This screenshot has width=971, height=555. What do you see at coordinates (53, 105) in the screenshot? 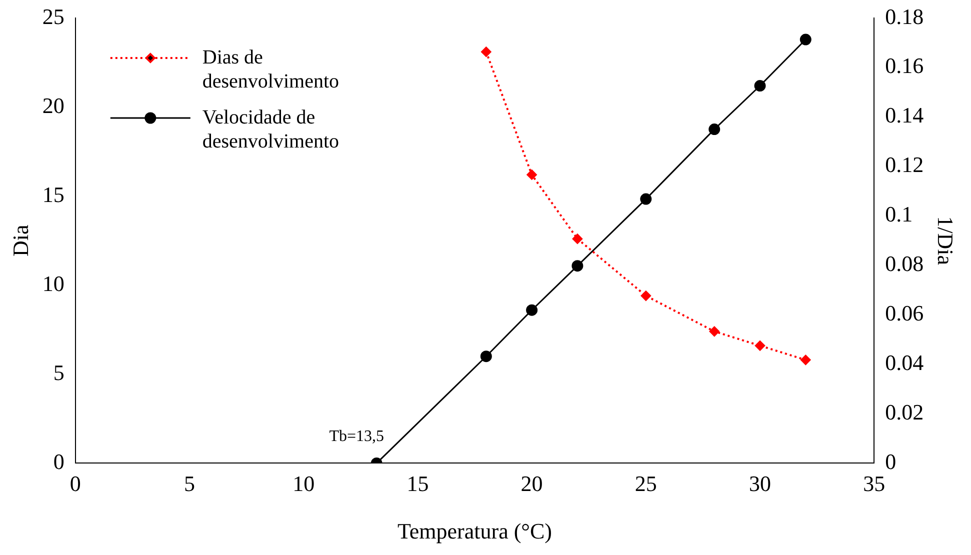
I see `y-tick-label: 20` at bounding box center [53, 105].